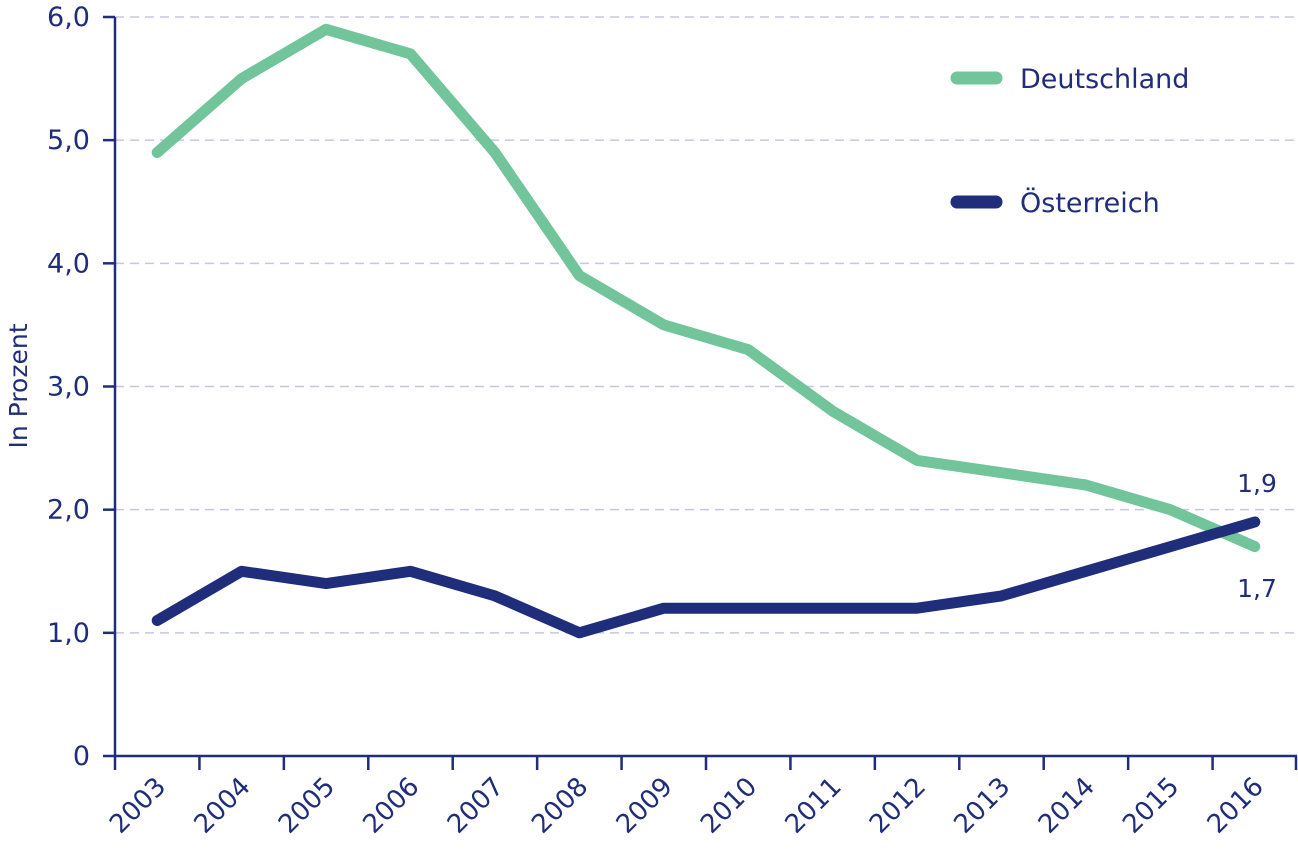 The height and width of the screenshot is (850, 1298). What do you see at coordinates (68, 140) in the screenshot?
I see `y-tick-label: 5,0` at bounding box center [68, 140].